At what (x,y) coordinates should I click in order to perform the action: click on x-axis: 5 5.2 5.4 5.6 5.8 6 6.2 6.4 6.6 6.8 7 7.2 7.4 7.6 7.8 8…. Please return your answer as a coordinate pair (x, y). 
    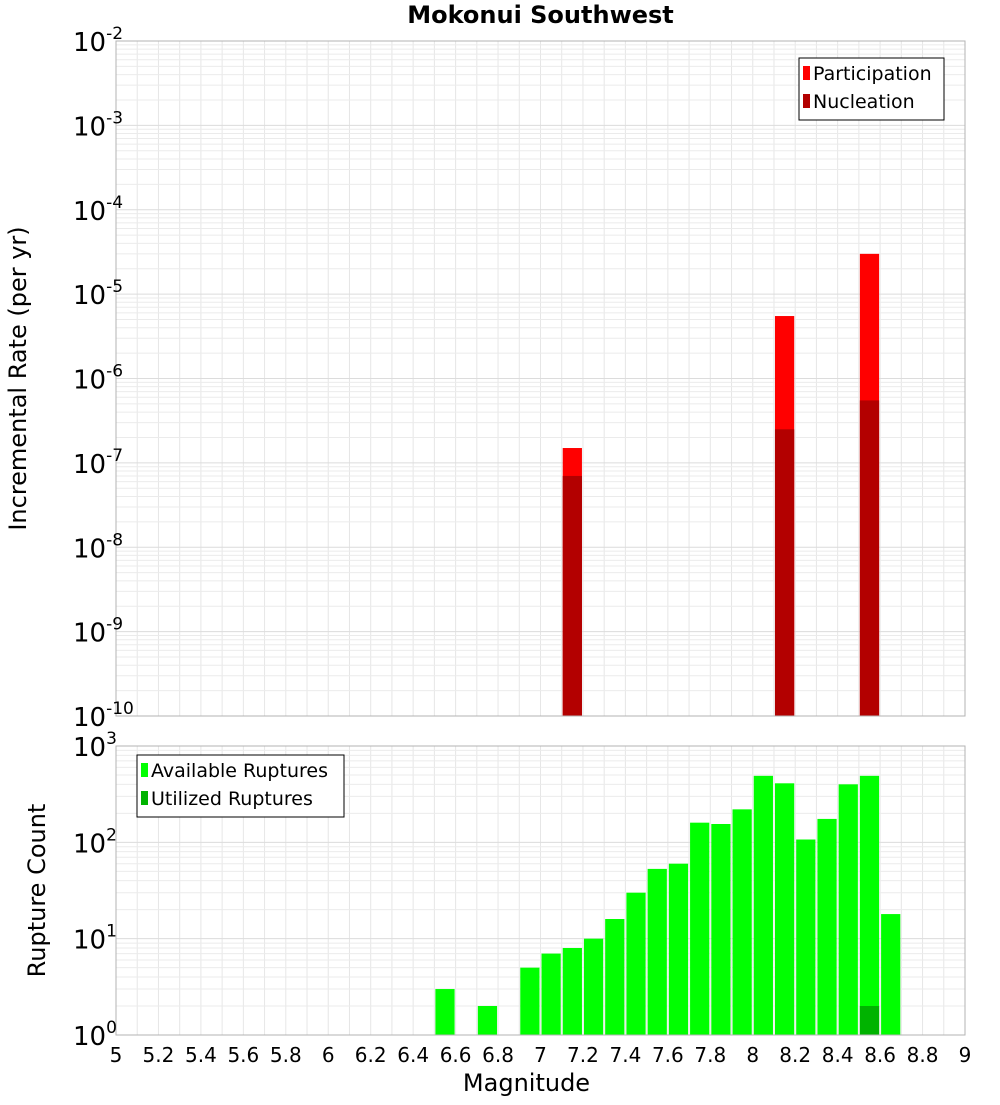
    Looking at the image, I should click on (541, 1070).